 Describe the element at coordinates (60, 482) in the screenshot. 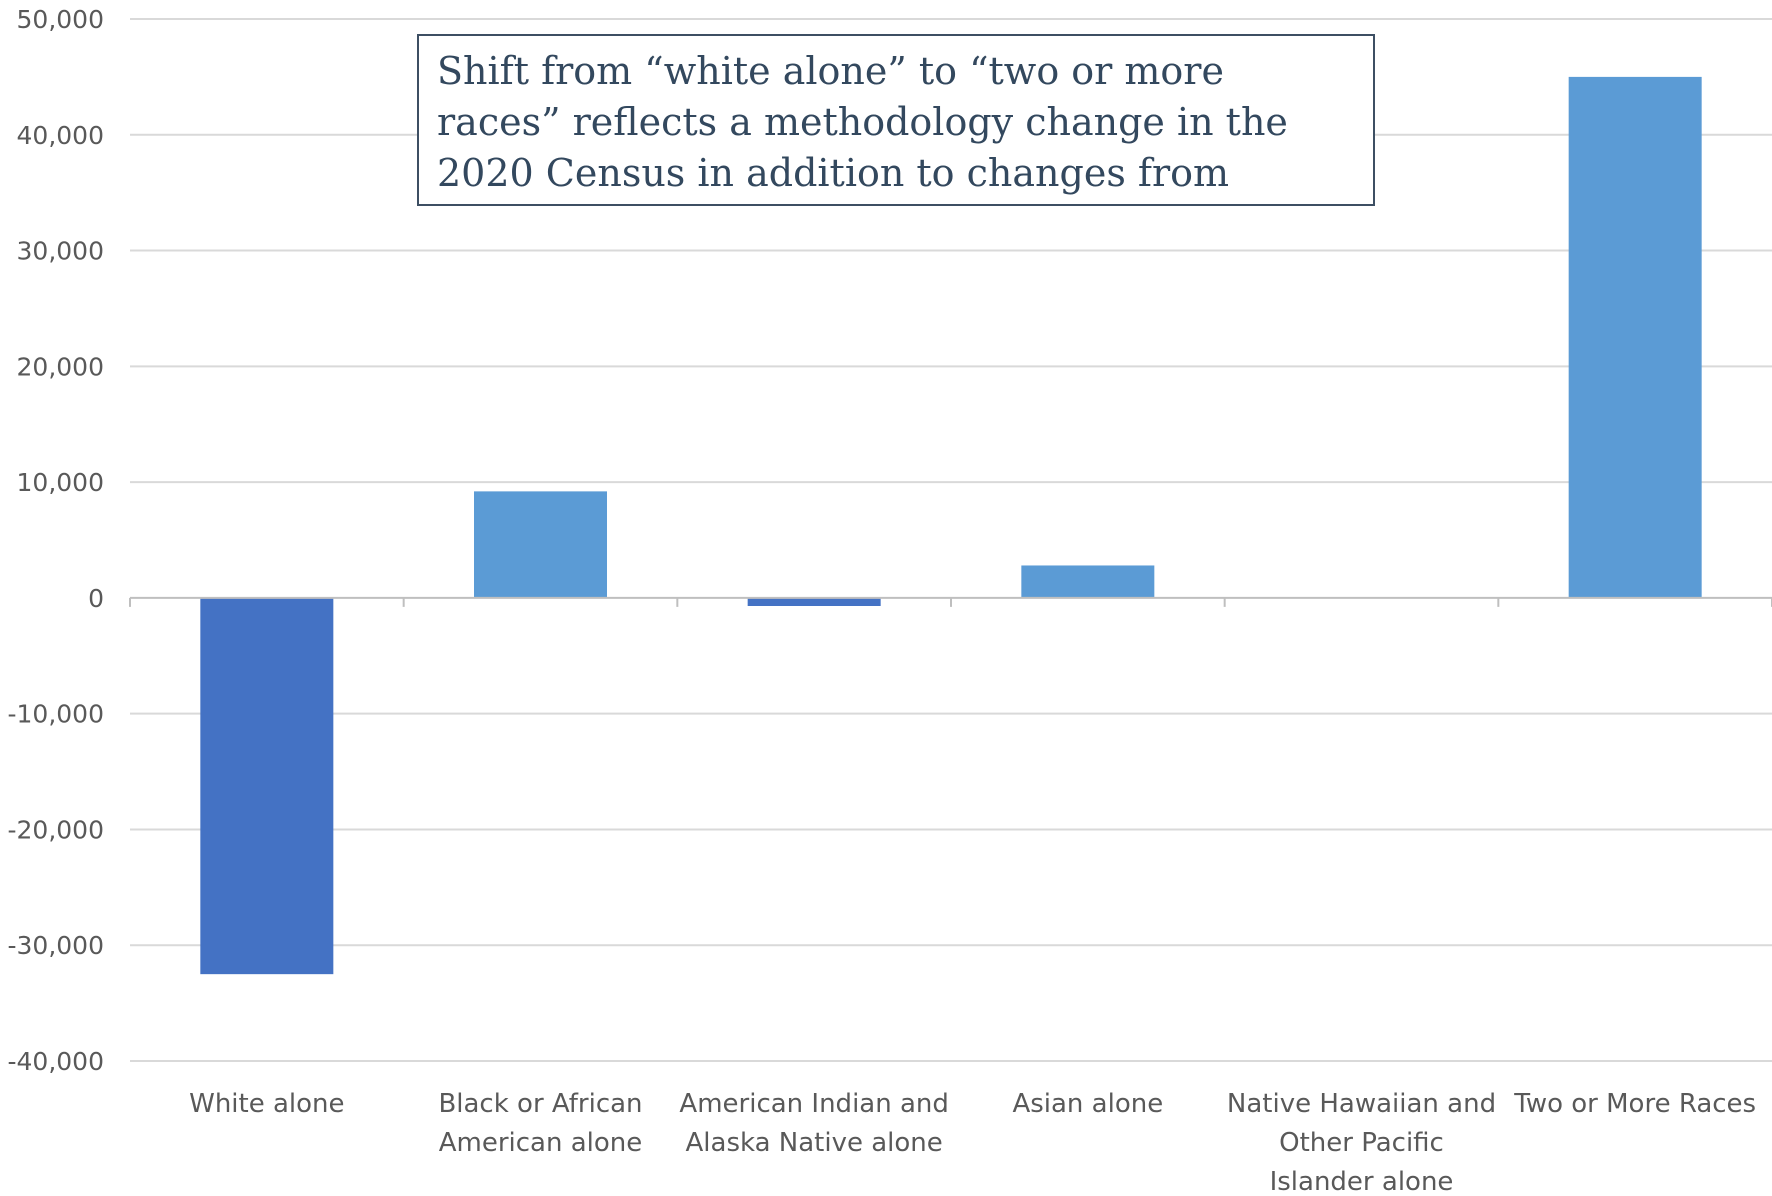

I see `y-tick-label: 10,000` at that location.